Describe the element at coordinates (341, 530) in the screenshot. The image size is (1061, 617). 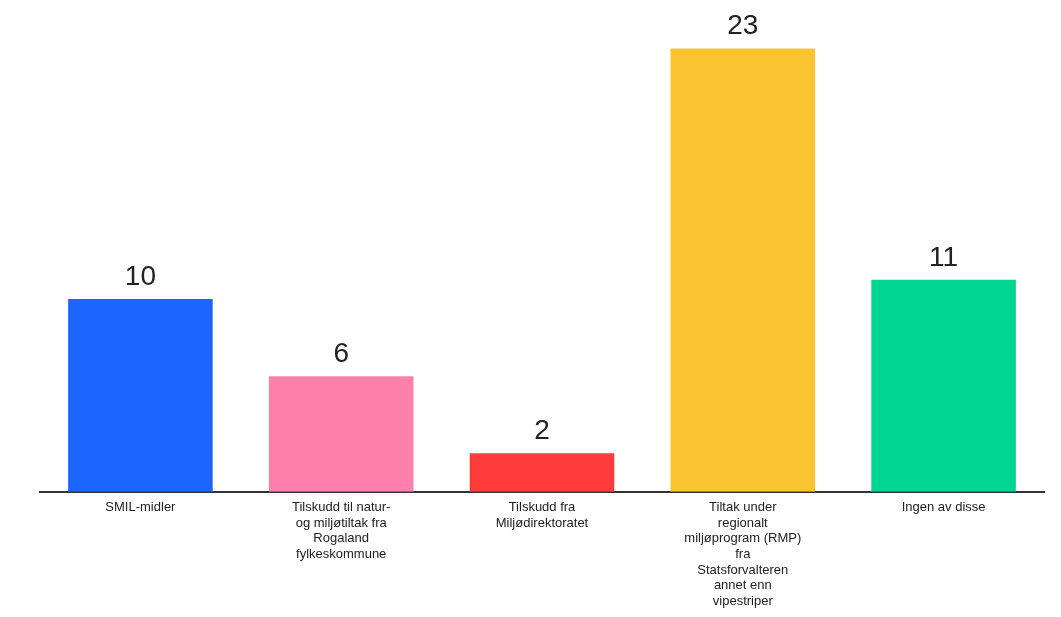
I see `x-tick-label: Tilskudd til natur- og miljøtiltak fra Rogaland fylkeskommune` at that location.